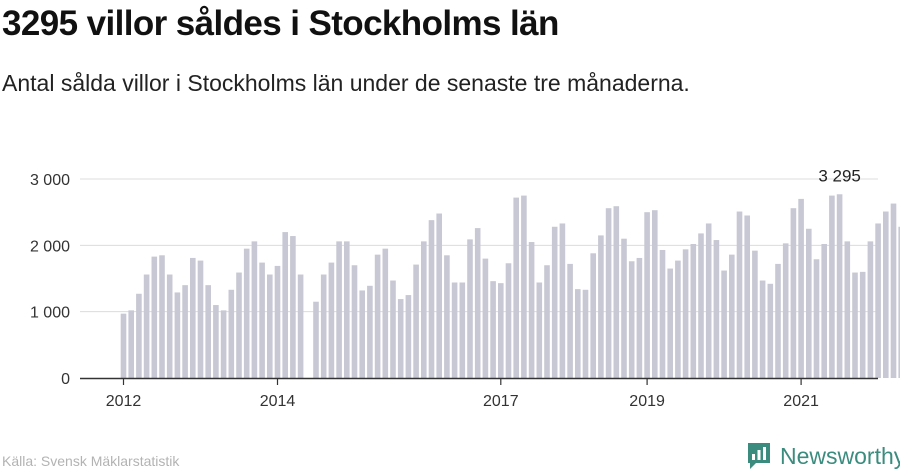 This screenshot has height=474, width=900. I want to click on chart-title: 3295 villor såldes i Stockholms län, so click(280, 23).